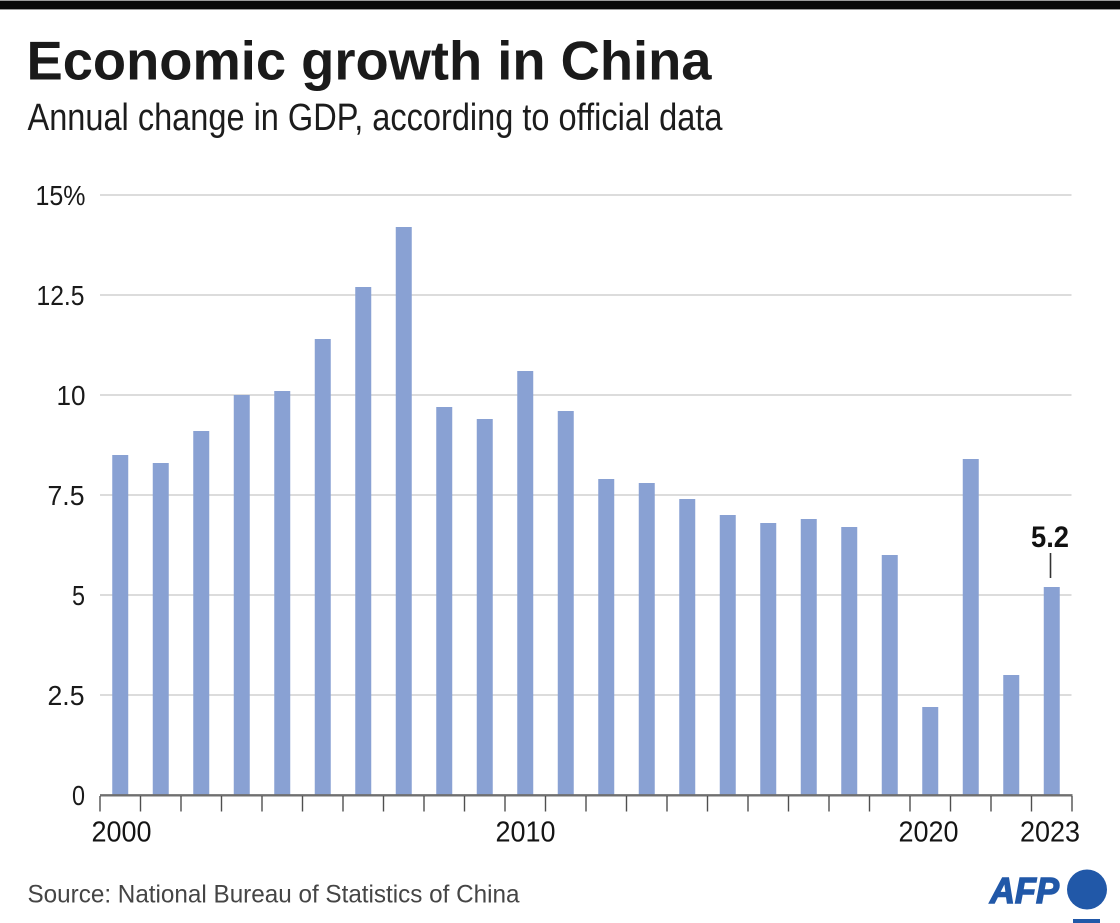 This screenshot has width=1120, height=923. I want to click on svg-text: 10, so click(71, 395).